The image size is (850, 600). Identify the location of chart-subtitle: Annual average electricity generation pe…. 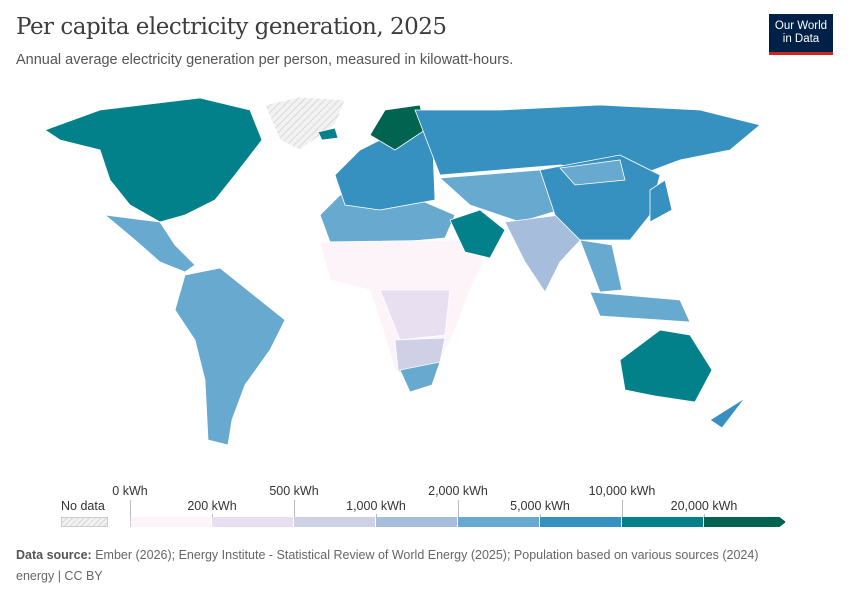
(265, 60).